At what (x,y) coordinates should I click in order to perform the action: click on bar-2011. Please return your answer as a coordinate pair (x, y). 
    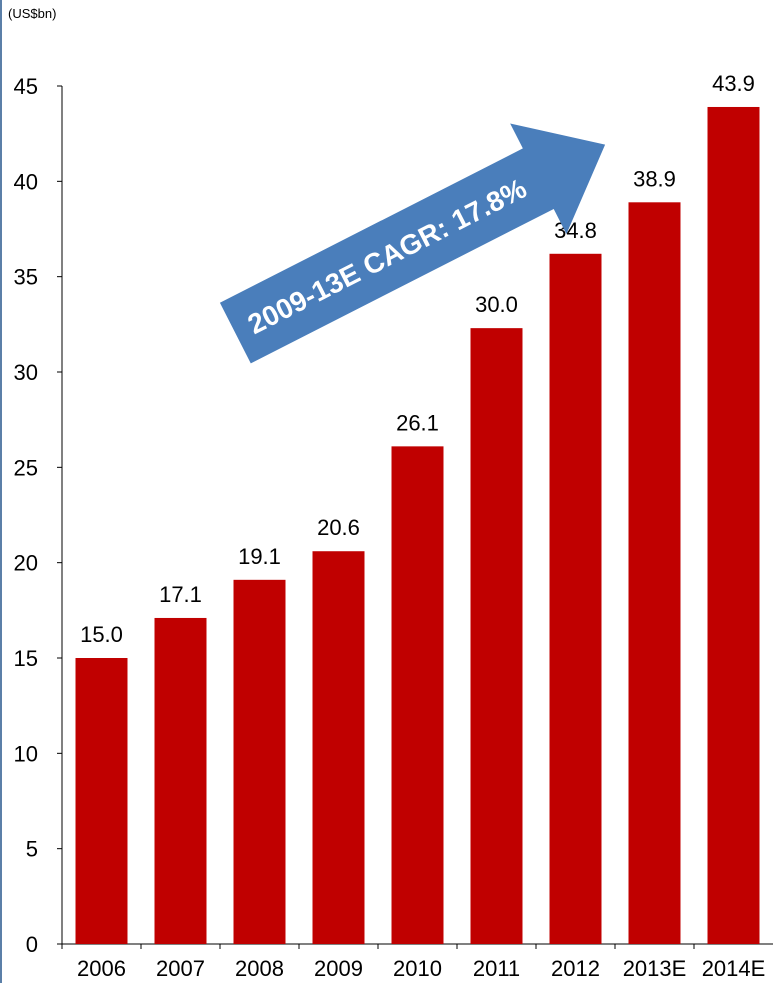
    Looking at the image, I should click on (496, 636).